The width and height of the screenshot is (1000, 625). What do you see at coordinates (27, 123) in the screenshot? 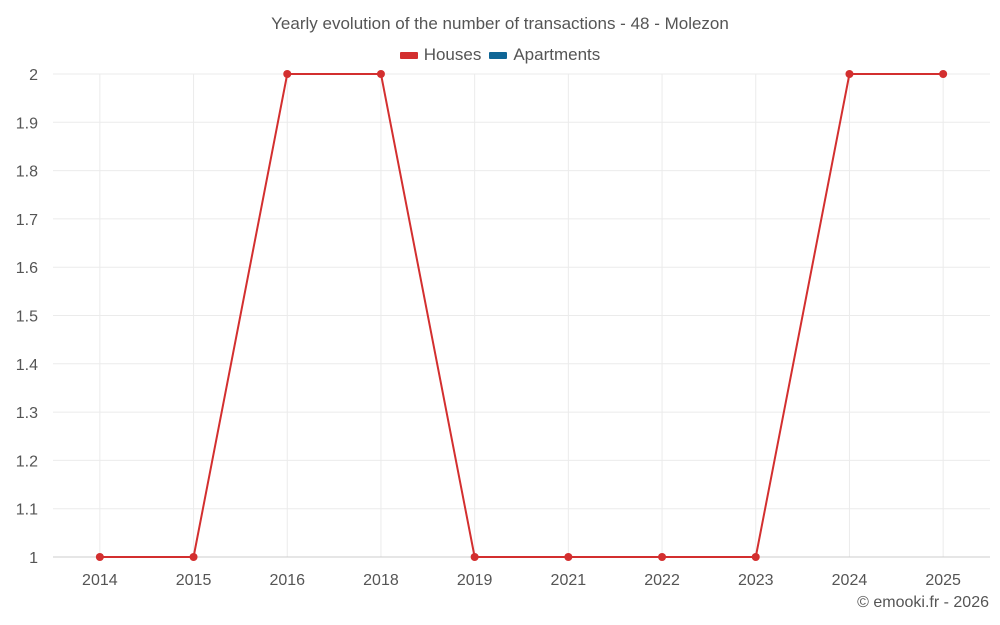
I see `y-tick-label: 1.9` at bounding box center [27, 123].